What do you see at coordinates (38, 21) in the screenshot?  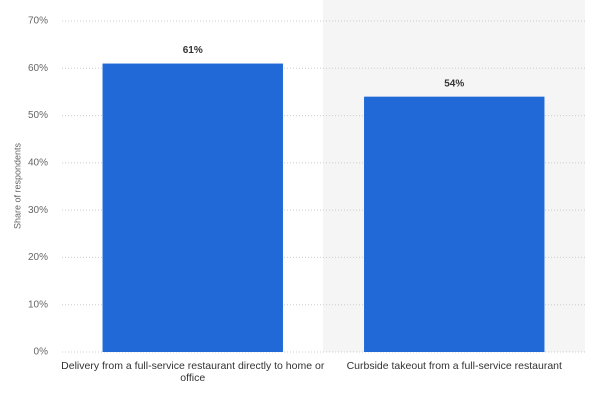 I see `y-tick-label: 70%` at bounding box center [38, 21].